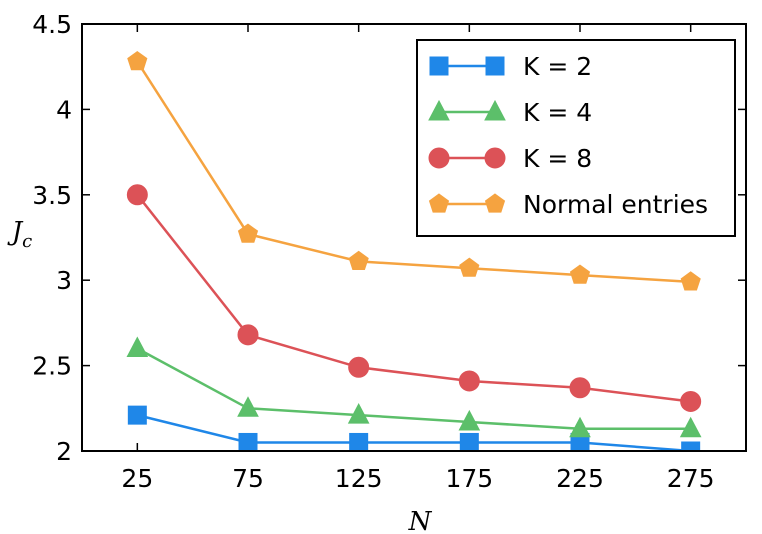 The height and width of the screenshot is (534, 762). I want to click on x-axis-label: N, so click(420, 520).